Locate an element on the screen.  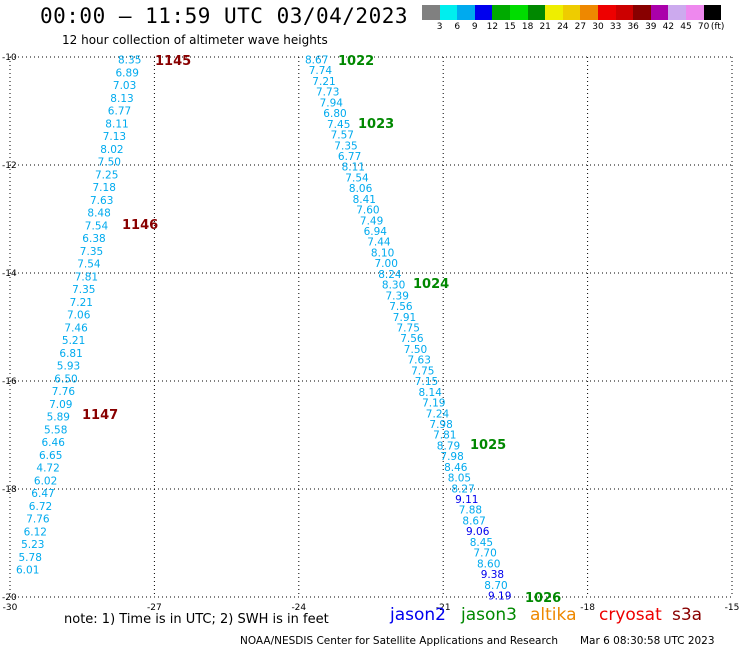
pass-time-label: 1023 is located at coordinates (376, 124).